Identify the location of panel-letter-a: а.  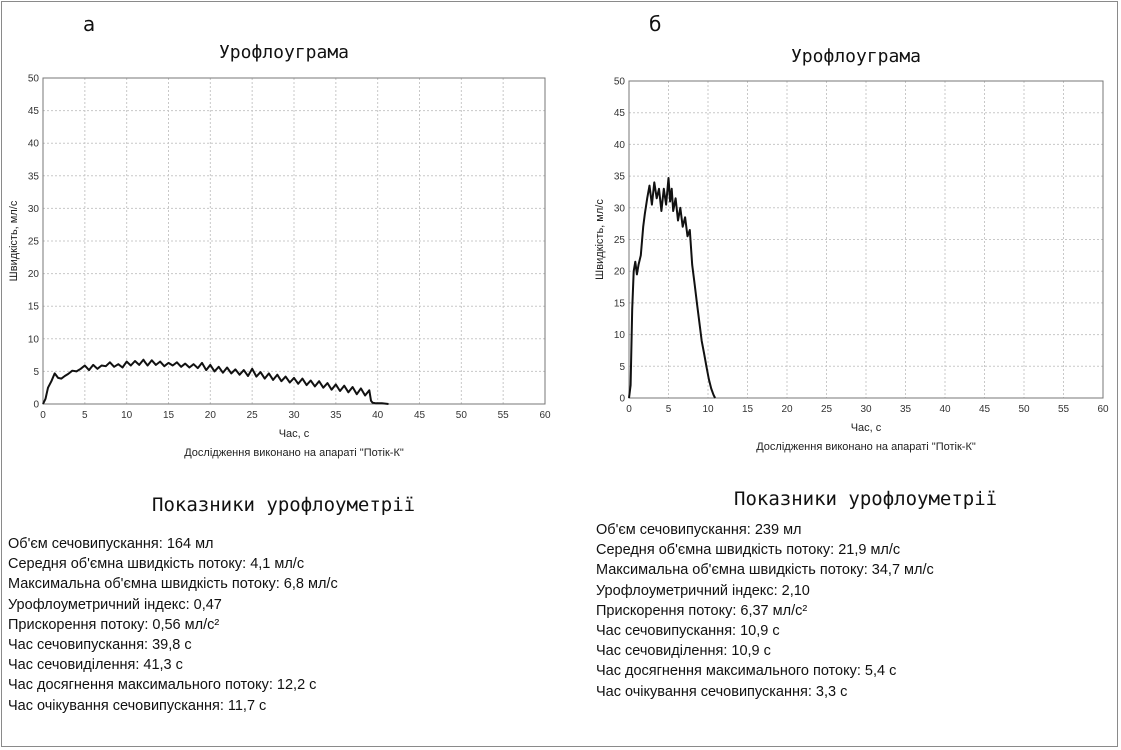
(89, 24).